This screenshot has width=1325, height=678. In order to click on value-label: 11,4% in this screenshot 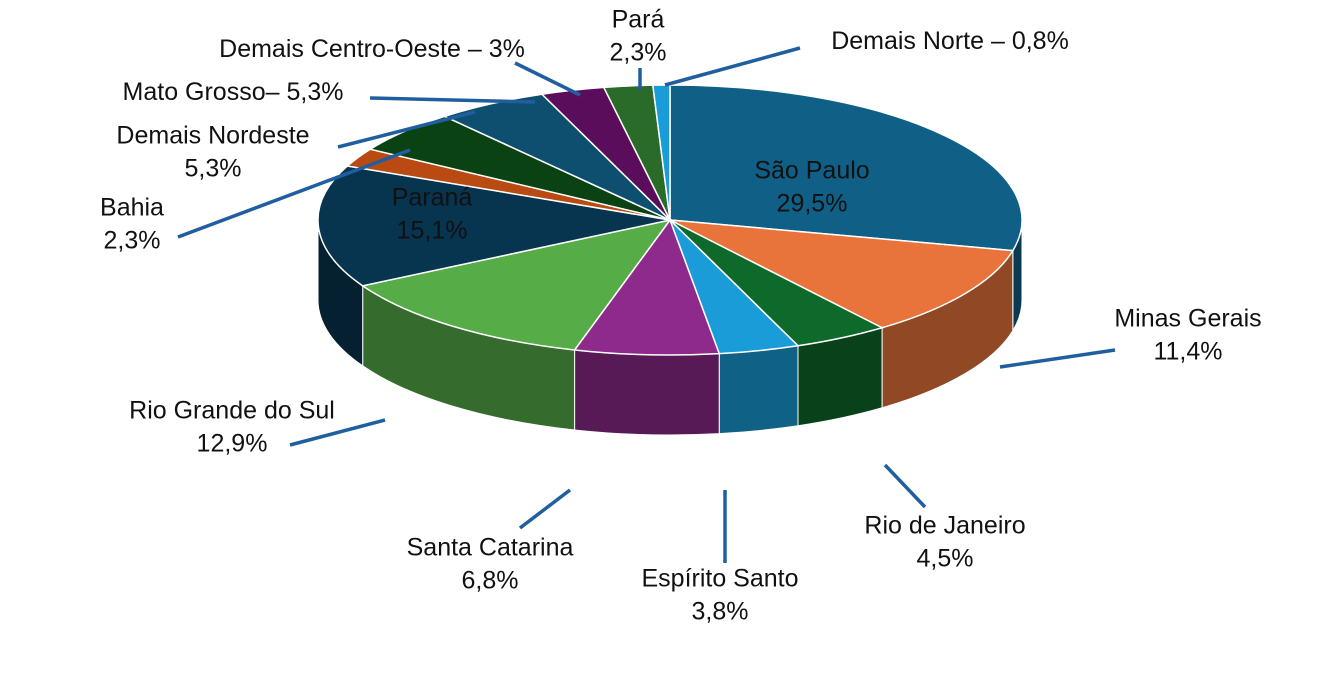, I will do `click(1187, 352)`.